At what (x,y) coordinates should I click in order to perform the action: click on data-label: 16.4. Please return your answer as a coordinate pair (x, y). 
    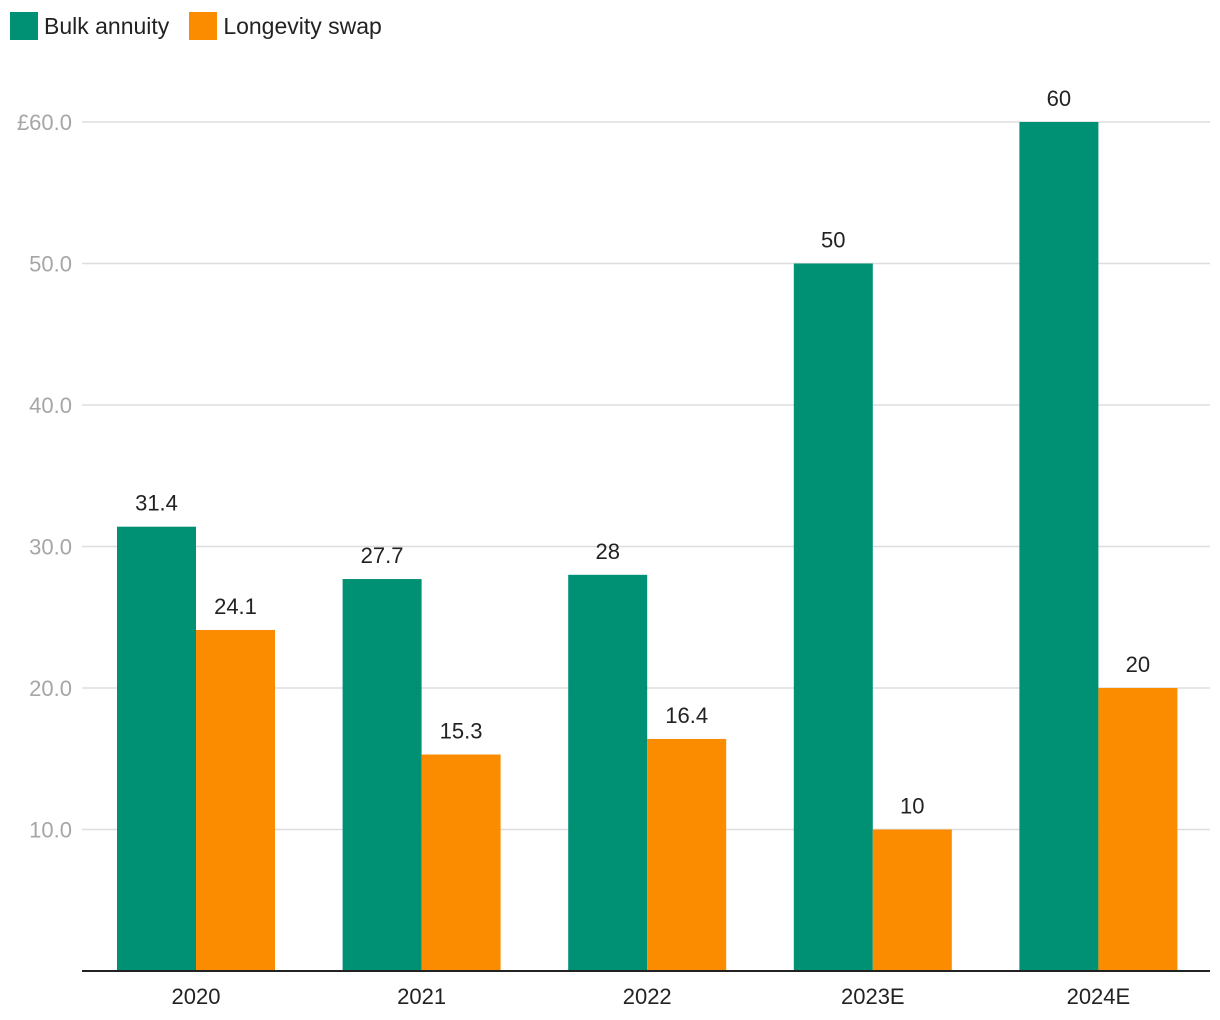
    Looking at the image, I should click on (686, 715).